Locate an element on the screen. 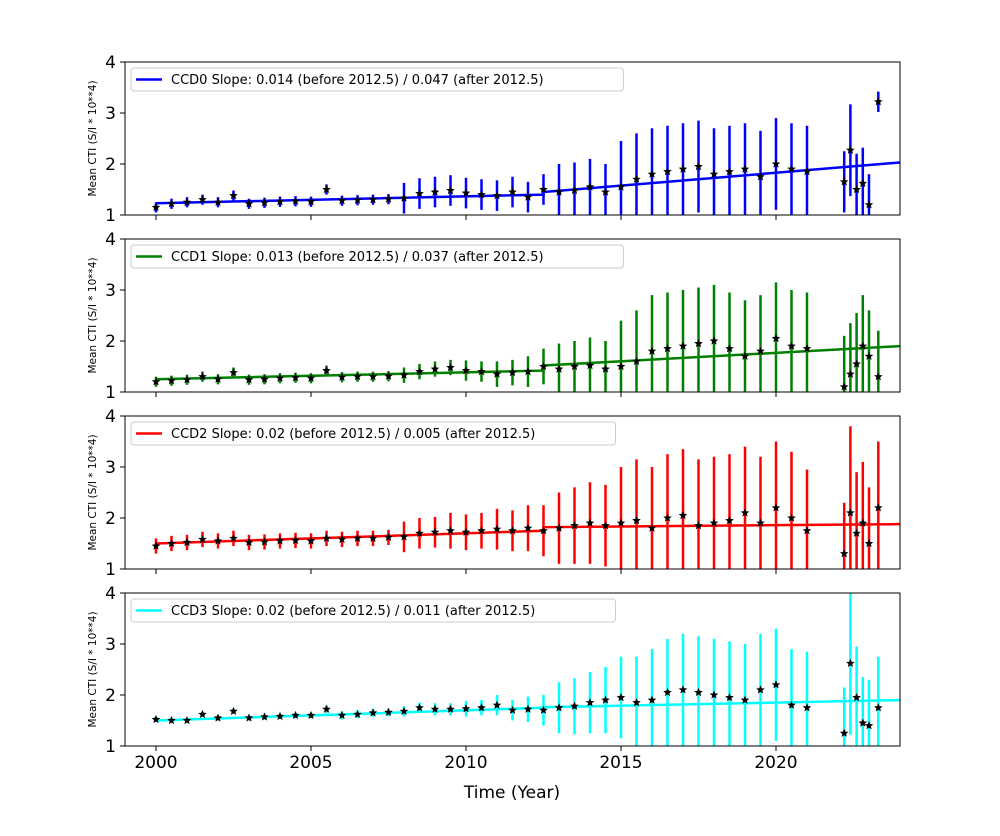 This screenshot has height=836, width=1000. x-tick-label: 2000 is located at coordinates (155, 763).